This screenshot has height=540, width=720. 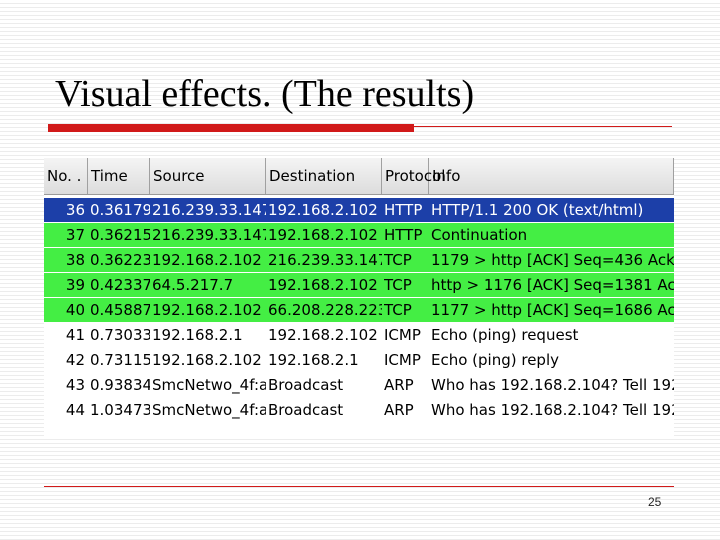 What do you see at coordinates (208, 176) in the screenshot?
I see `column-header-source: Source` at bounding box center [208, 176].